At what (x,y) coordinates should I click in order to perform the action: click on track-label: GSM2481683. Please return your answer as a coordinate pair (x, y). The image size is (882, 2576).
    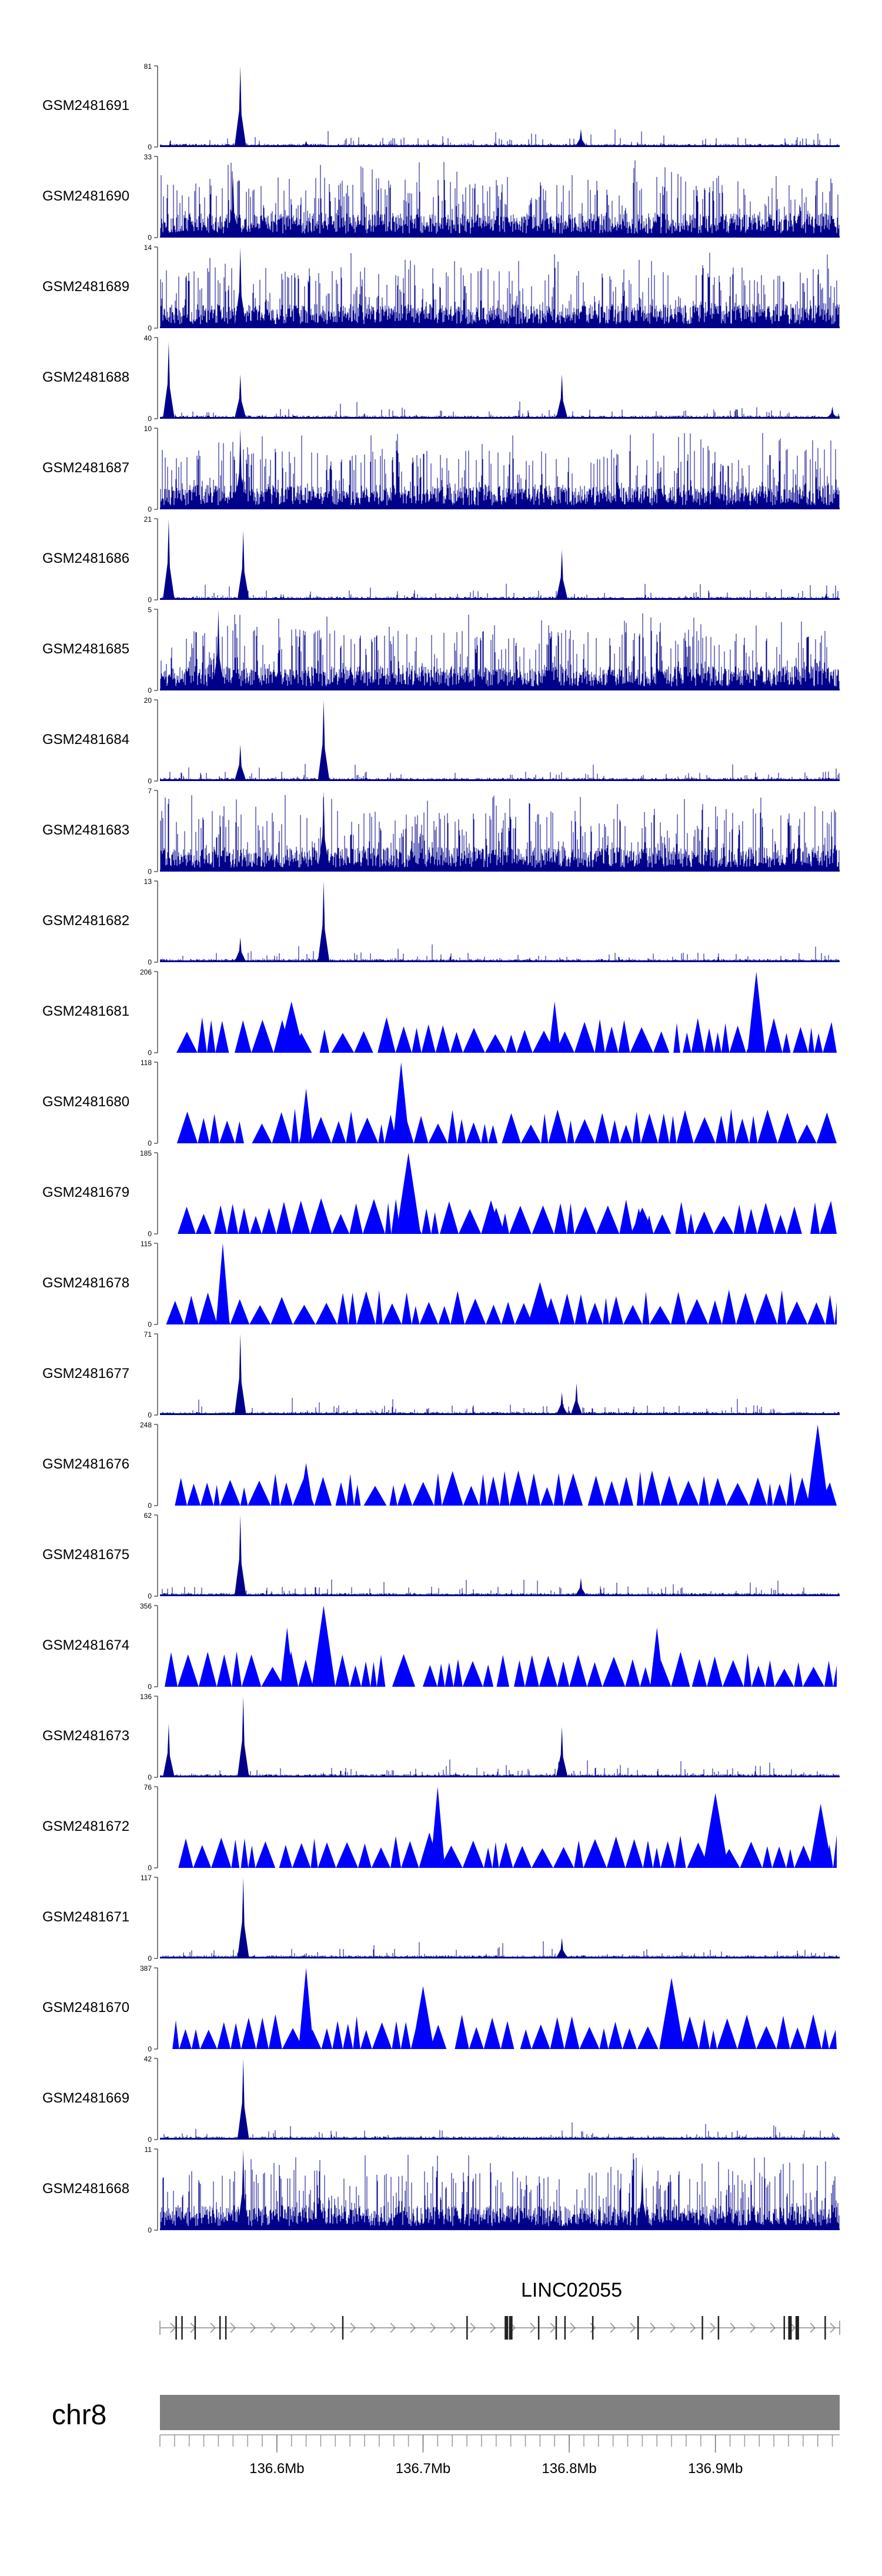
    Looking at the image, I should click on (85, 830).